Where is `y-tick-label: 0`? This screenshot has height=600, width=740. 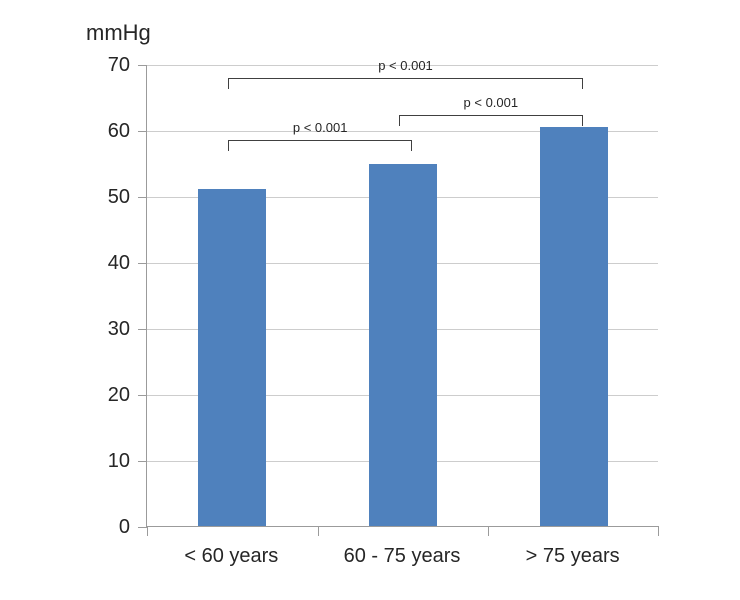
y-tick-label: 0 is located at coordinates (124, 527).